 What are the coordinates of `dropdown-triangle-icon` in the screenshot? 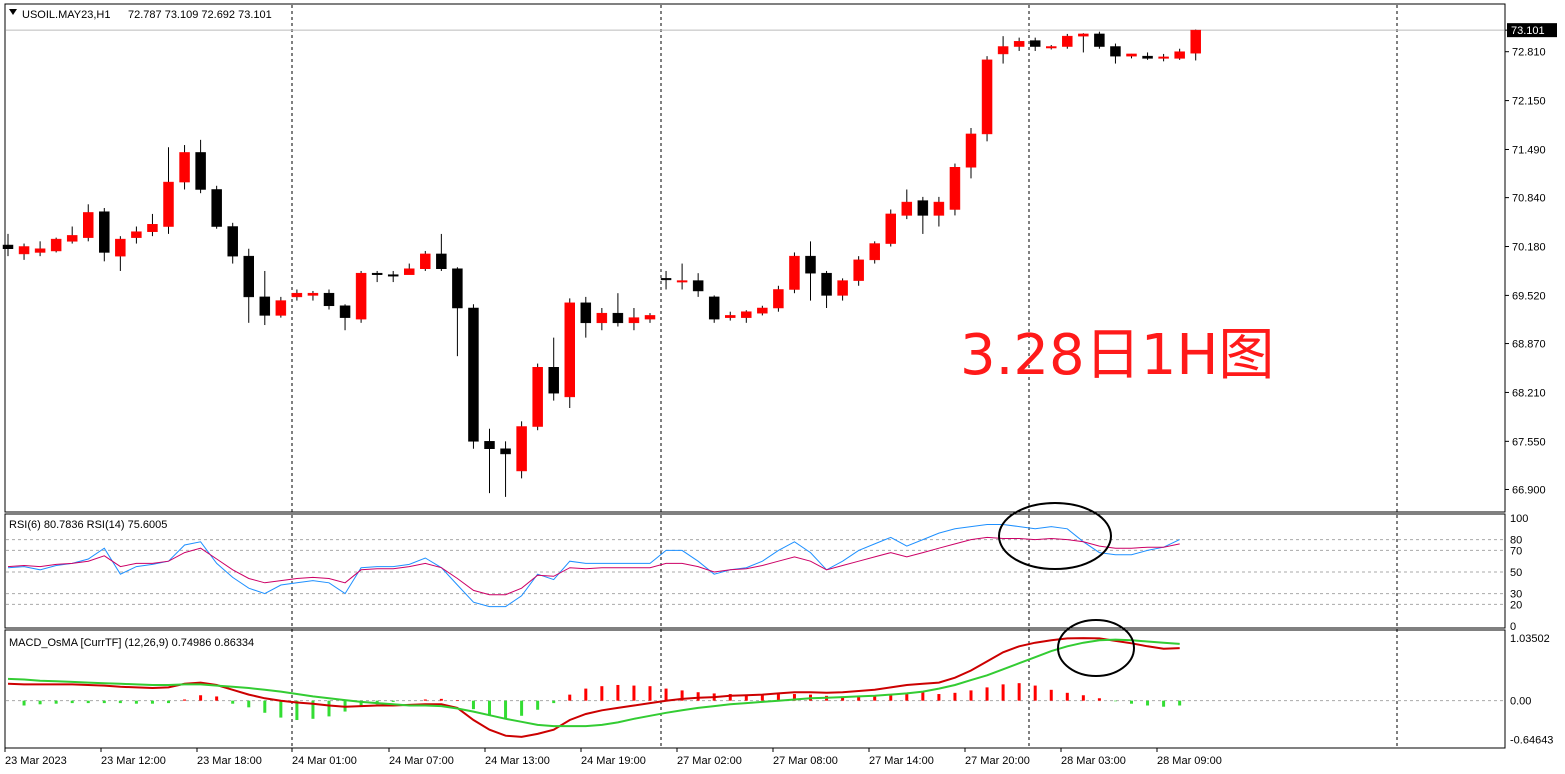 It's located at (13, 12).